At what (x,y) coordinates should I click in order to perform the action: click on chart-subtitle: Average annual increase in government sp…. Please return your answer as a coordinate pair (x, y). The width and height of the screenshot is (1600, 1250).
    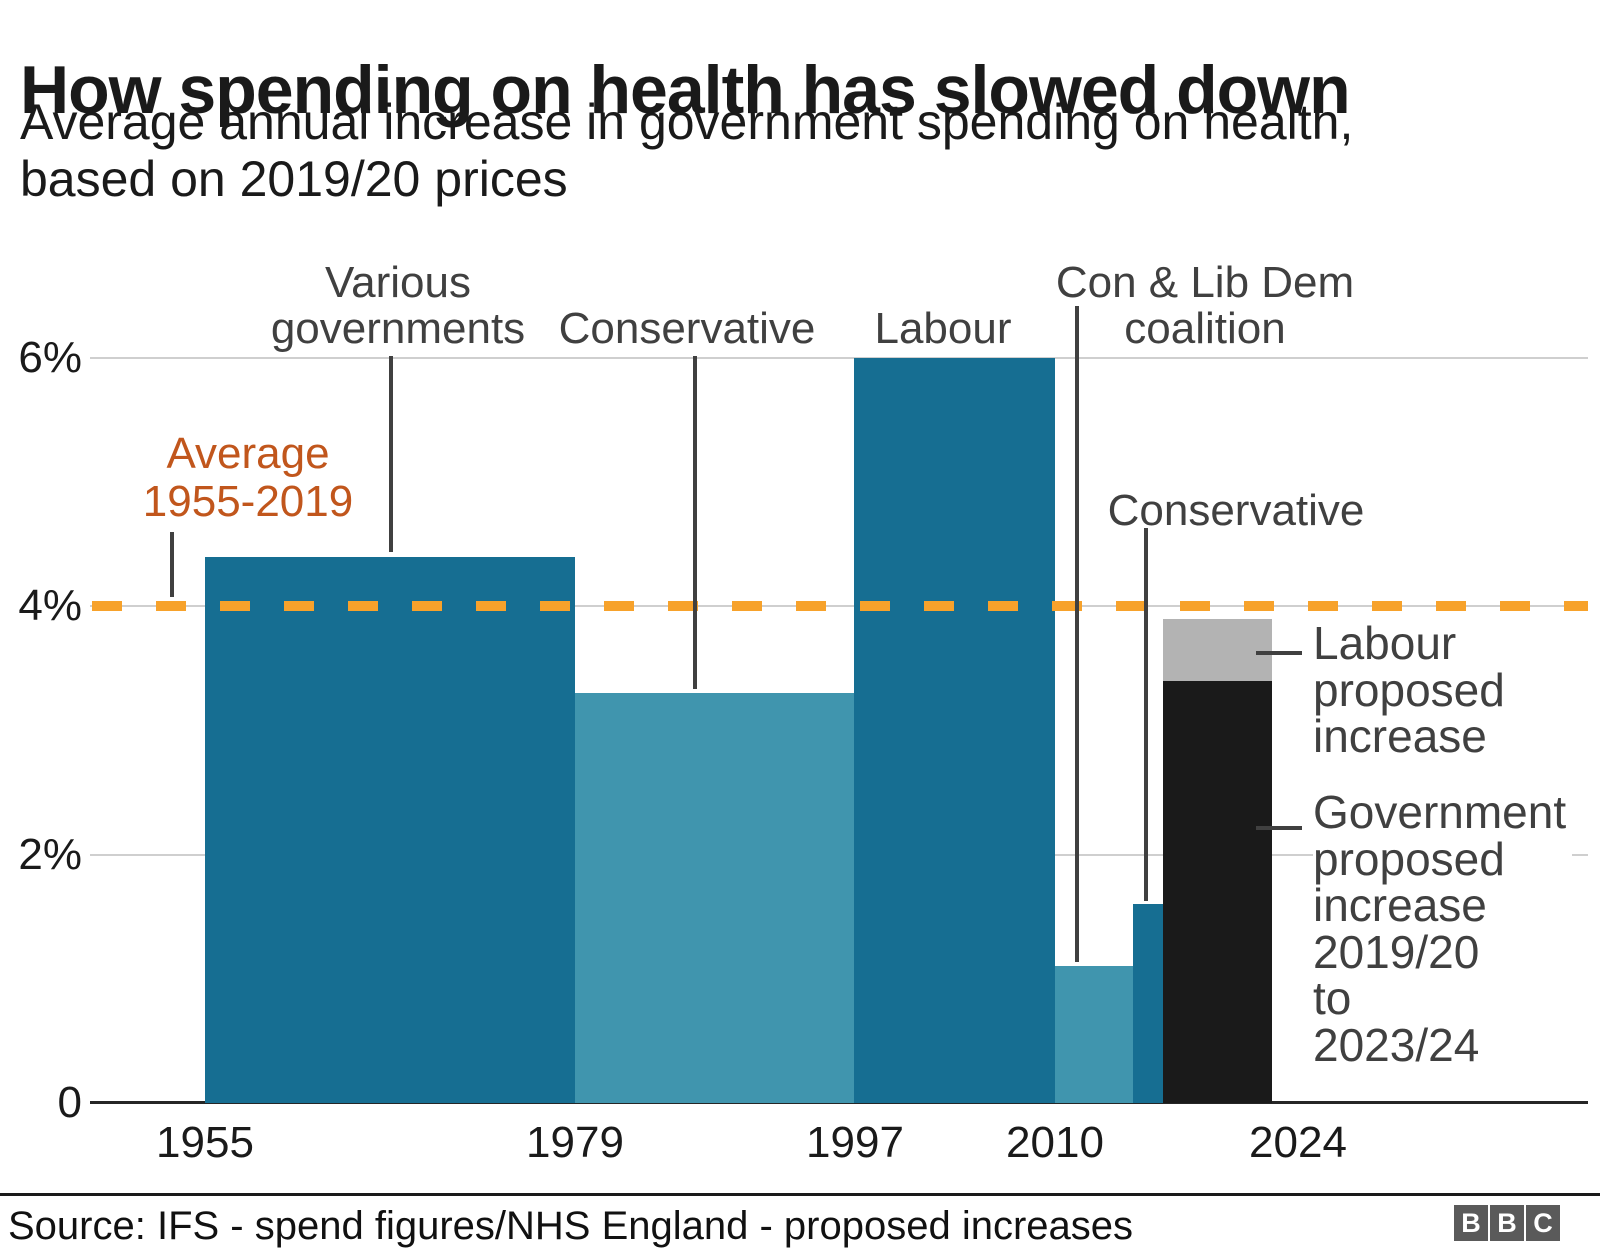
    Looking at the image, I should click on (687, 150).